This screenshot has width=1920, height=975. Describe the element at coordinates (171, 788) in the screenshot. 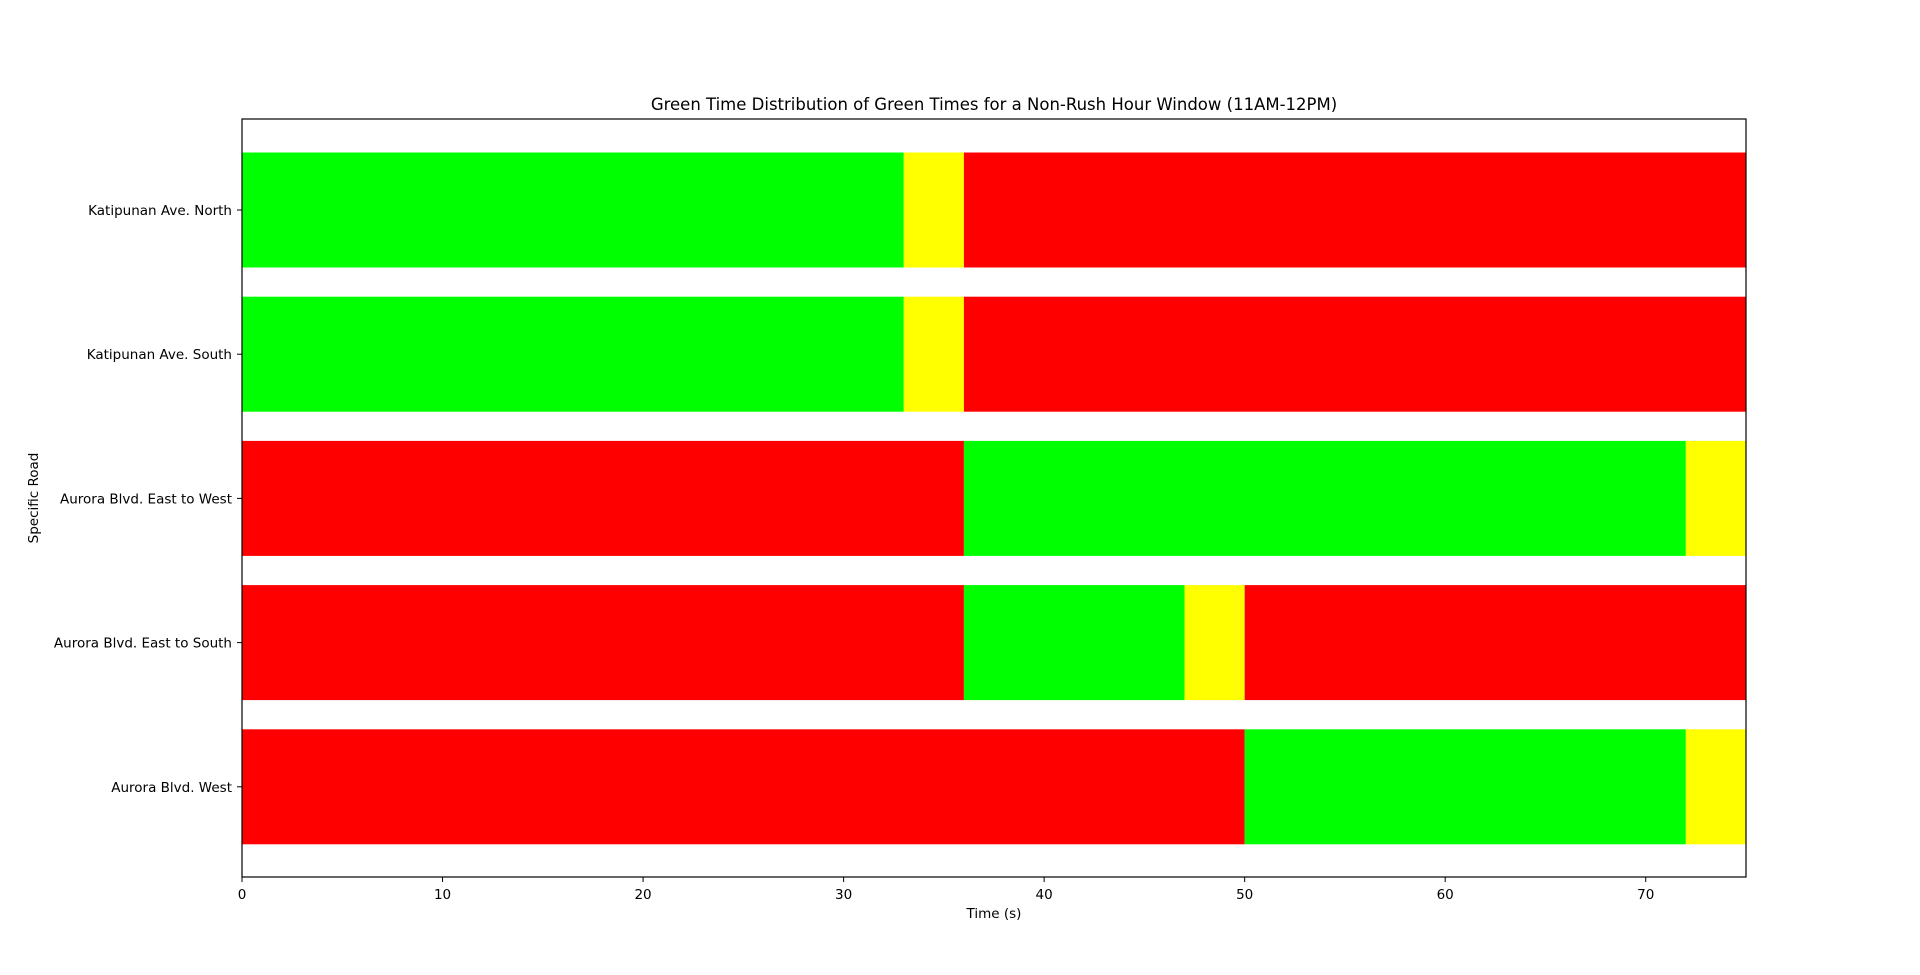

I see `y-tick-label: Aurora Blvd. West` at that location.